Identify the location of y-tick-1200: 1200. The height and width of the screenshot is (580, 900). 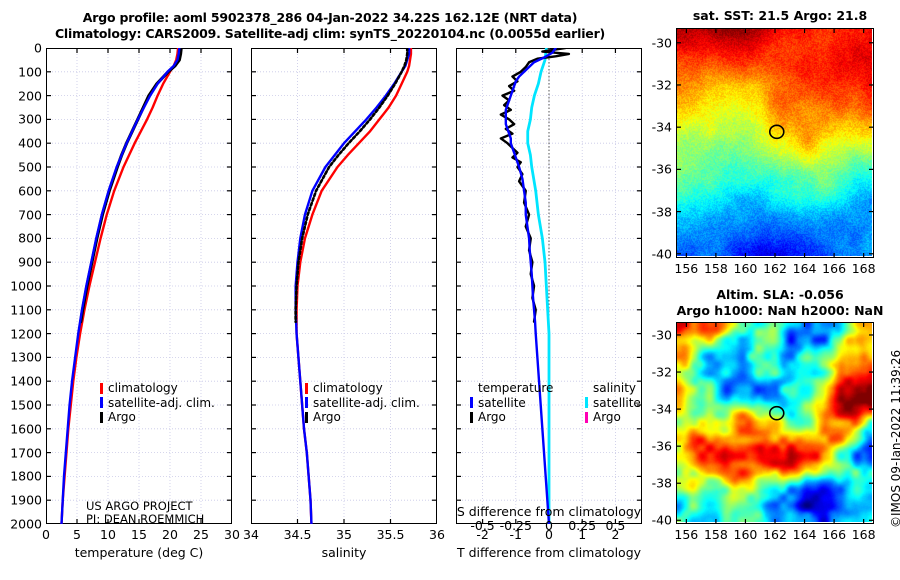
(26, 334).